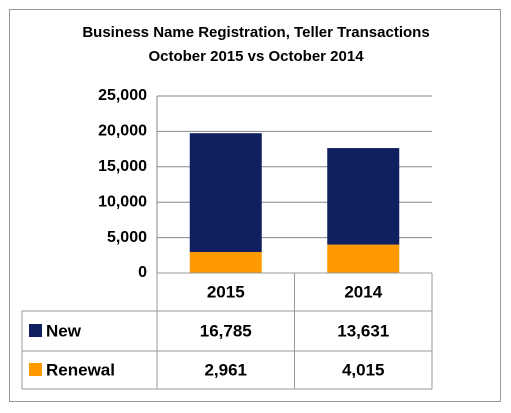  What do you see at coordinates (122, 201) in the screenshot?
I see `y-tick-label: 10,000` at bounding box center [122, 201].